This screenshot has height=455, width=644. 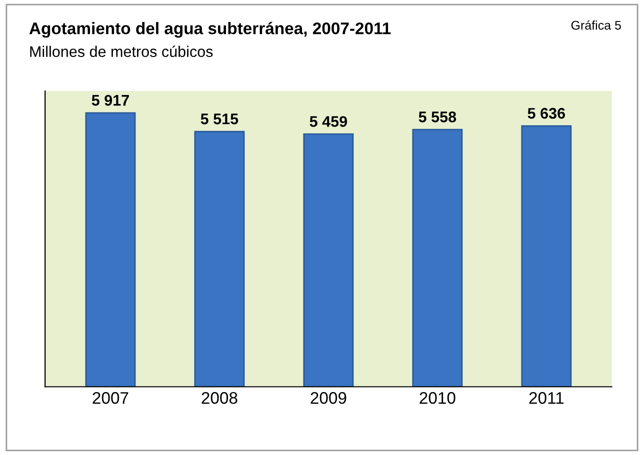 I want to click on x-tick-label: 2007, so click(x=110, y=398).